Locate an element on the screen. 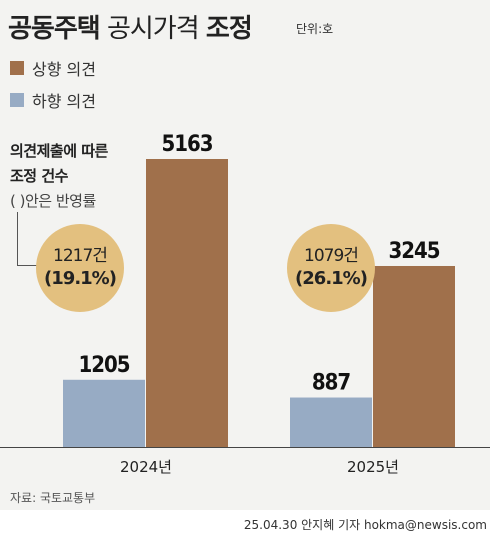 The width and height of the screenshot is (493, 535). credit-line: 25.04.30 안지혜 기자 hokma@newsis.com is located at coordinates (365, 525).